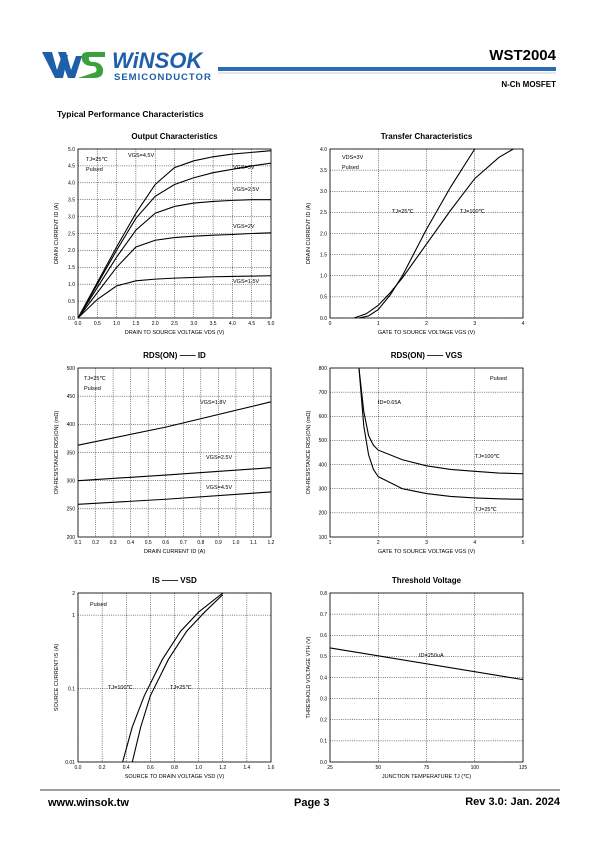 Image resolution: width=595 pixels, height=847 pixels. I want to click on x-axis-label: GATE TO SOURCE VOLTAGE VGS (V), so click(426, 333).